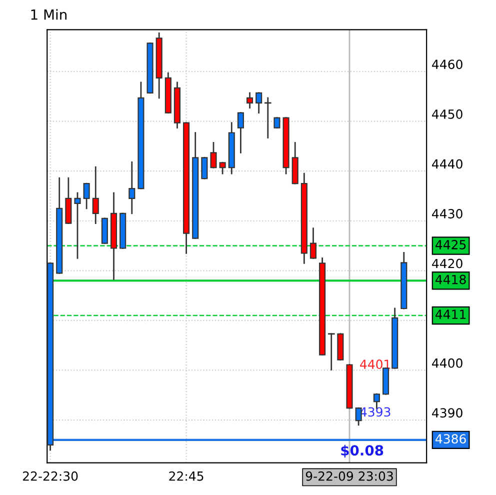  What do you see at coordinates (447, 213) in the screenshot?
I see `y-tick-label: 4430` at bounding box center [447, 213].